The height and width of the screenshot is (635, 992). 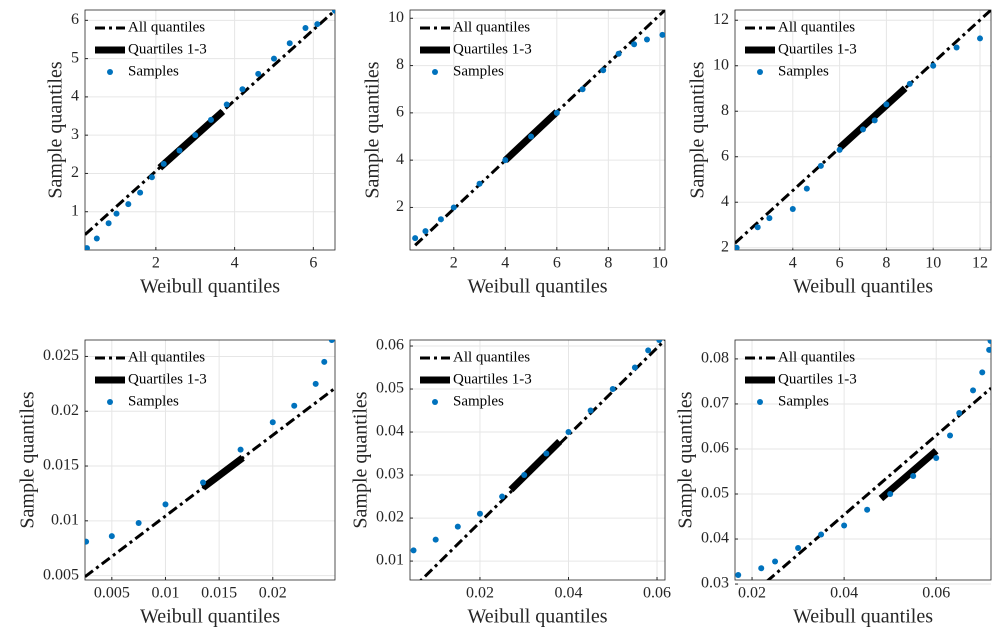 What do you see at coordinates (844, 593) in the screenshot?
I see `x-tick-label: 0.04` at bounding box center [844, 593].